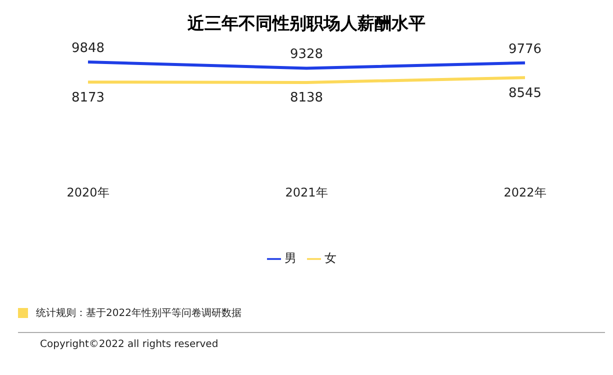 The image size is (613, 375). What do you see at coordinates (307, 54) in the screenshot?
I see `data-label: 9328` at bounding box center [307, 54].